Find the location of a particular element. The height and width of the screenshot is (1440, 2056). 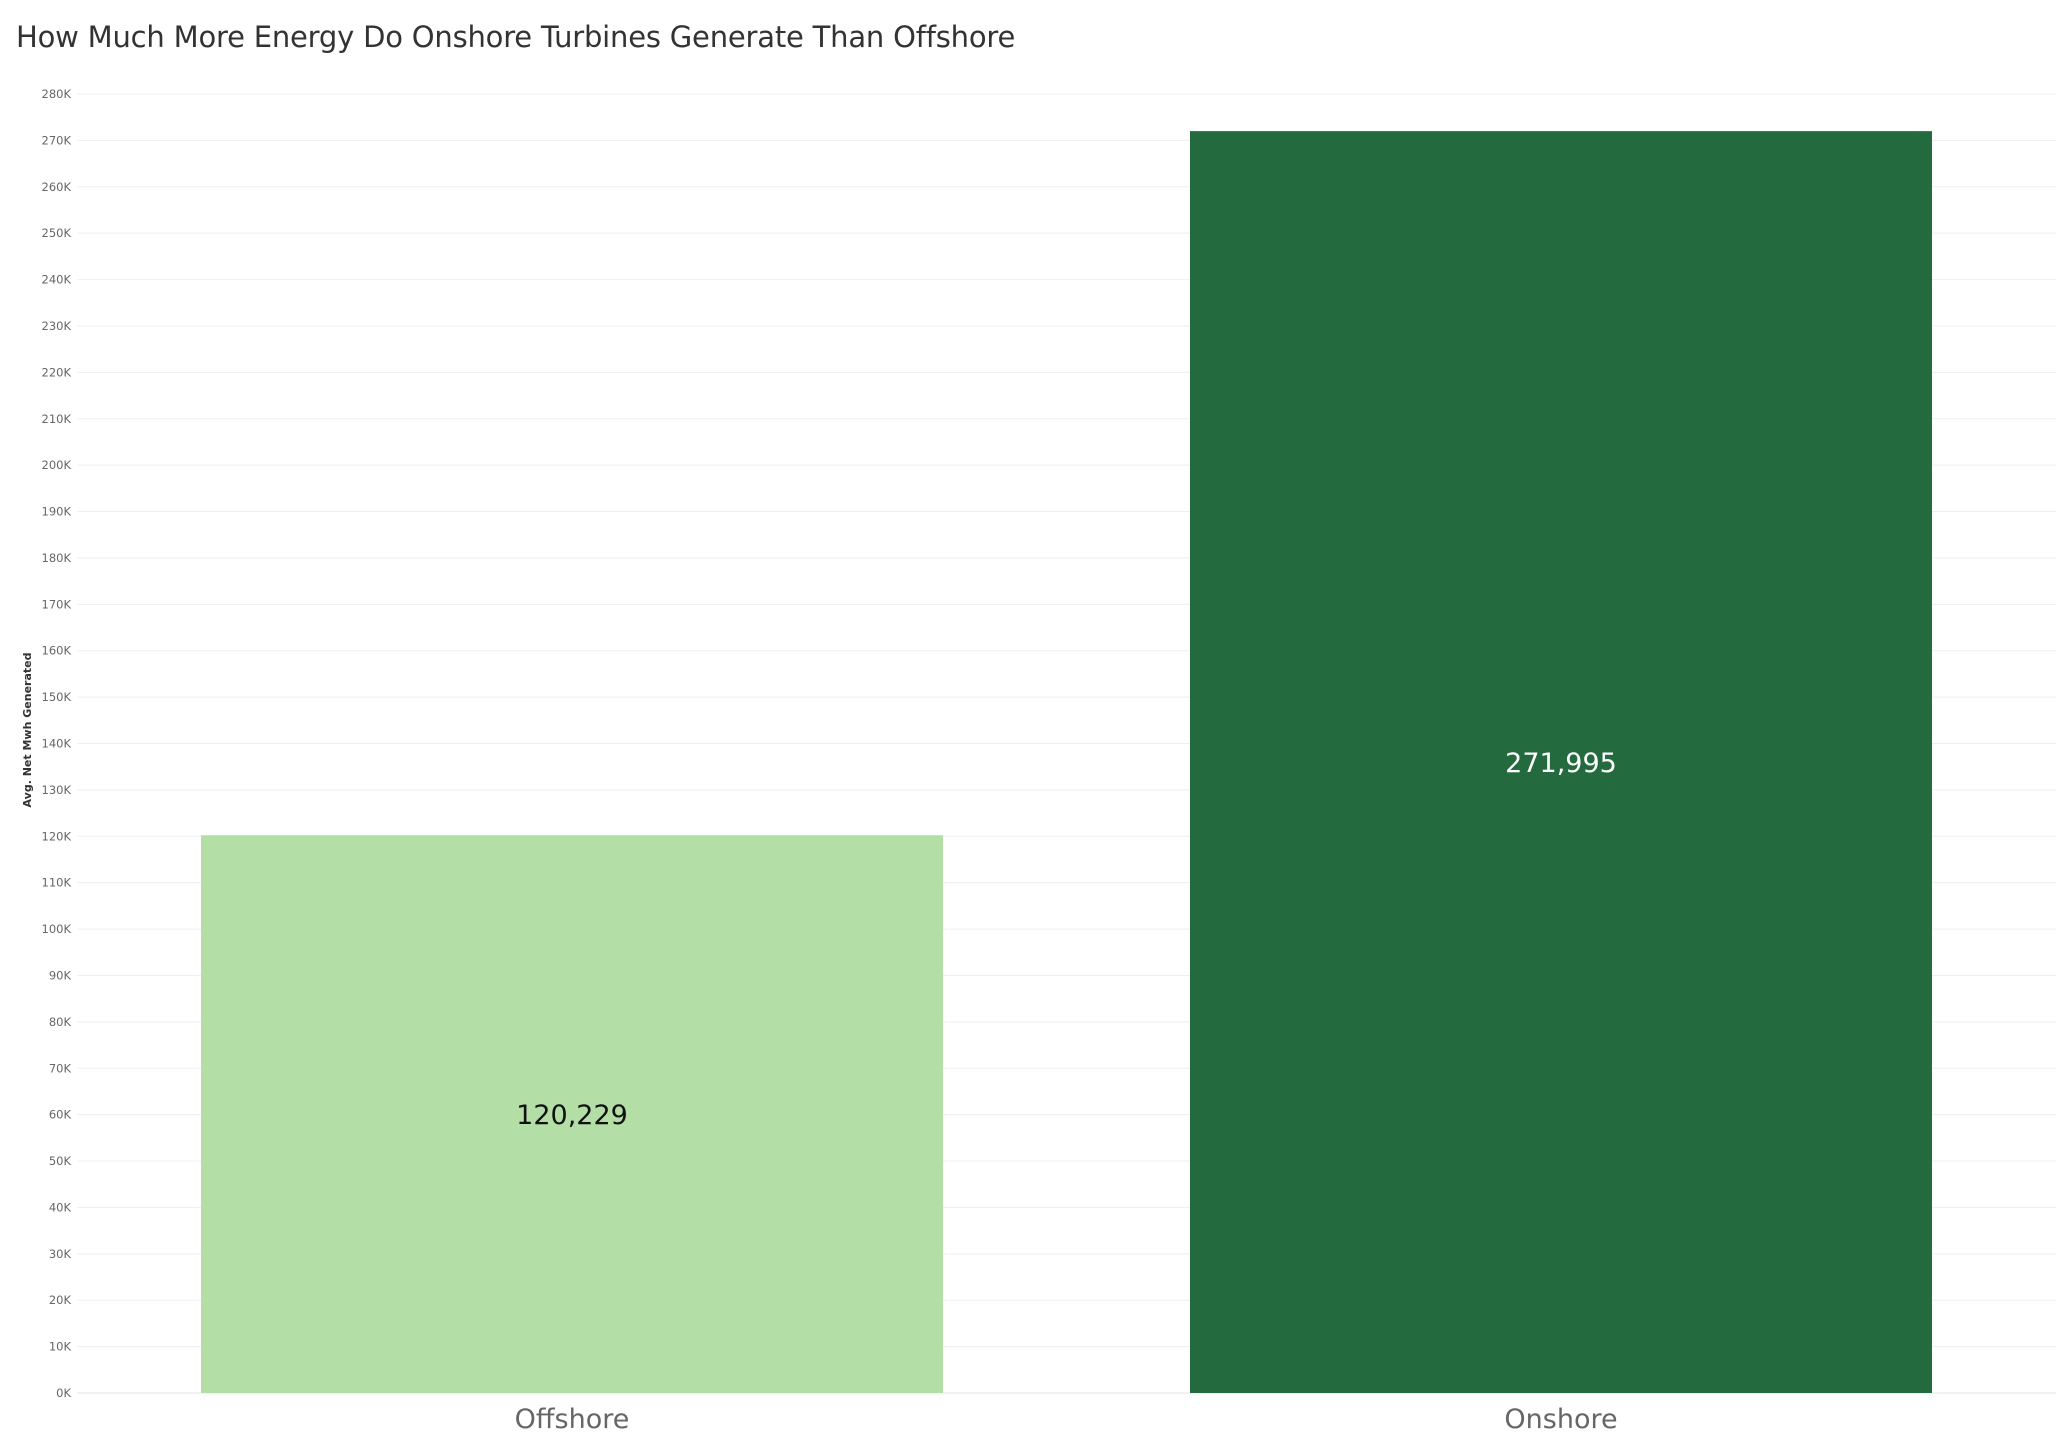

y-tick-label: 100K is located at coordinates (57, 929).